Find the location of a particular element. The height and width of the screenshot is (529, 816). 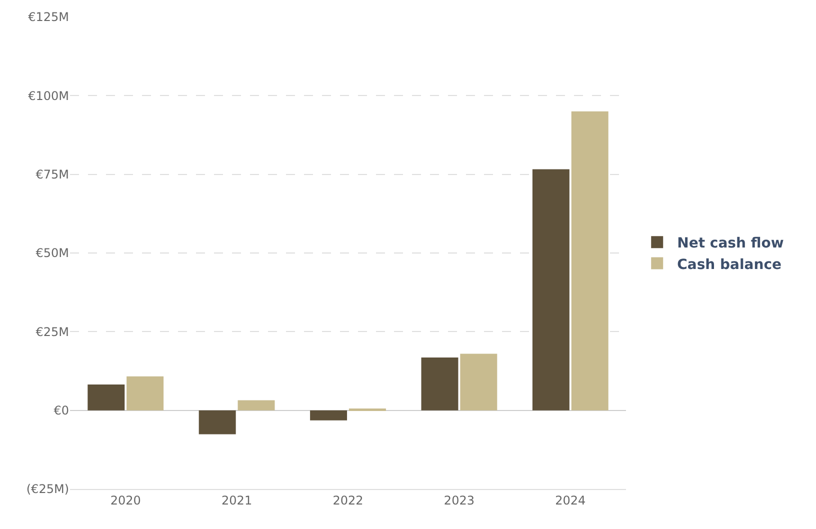

legend-label: Cash balance is located at coordinates (729, 264).